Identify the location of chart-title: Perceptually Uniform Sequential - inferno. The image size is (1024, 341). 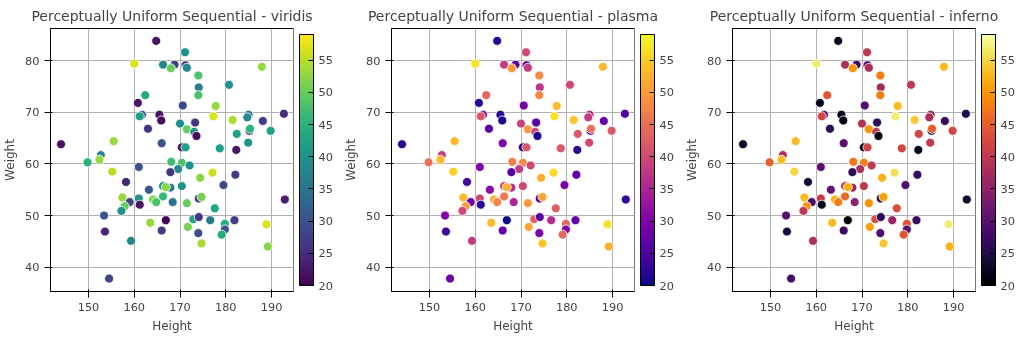
(854, 15).